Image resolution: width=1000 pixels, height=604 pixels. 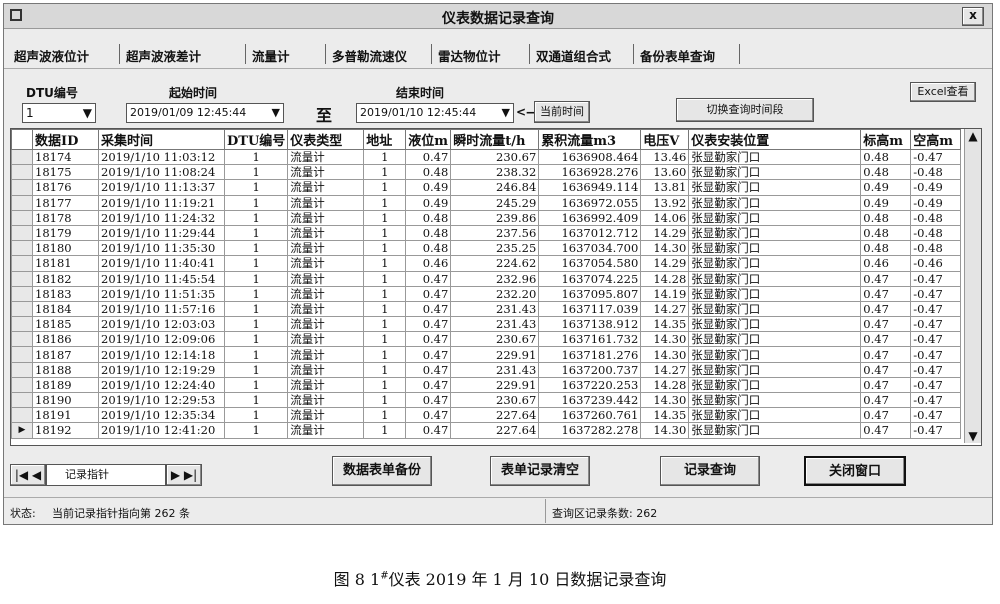 I want to click on table-cell: 18187, so click(x=65, y=354).